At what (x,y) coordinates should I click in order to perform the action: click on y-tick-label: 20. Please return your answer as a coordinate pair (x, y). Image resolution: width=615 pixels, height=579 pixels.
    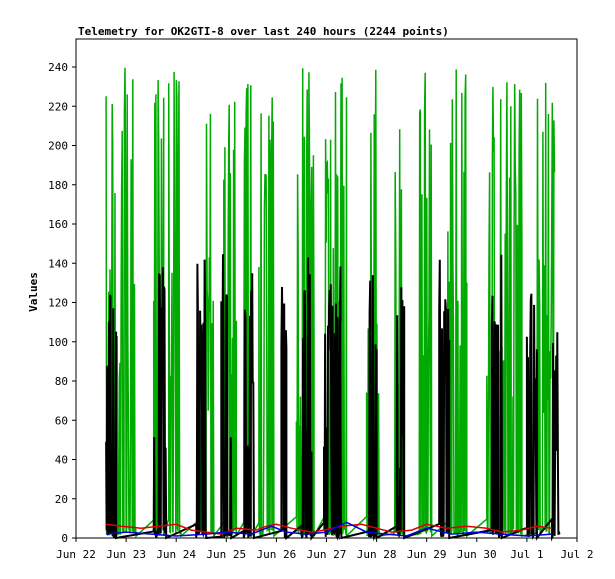
    Looking at the image, I should click on (61, 499).